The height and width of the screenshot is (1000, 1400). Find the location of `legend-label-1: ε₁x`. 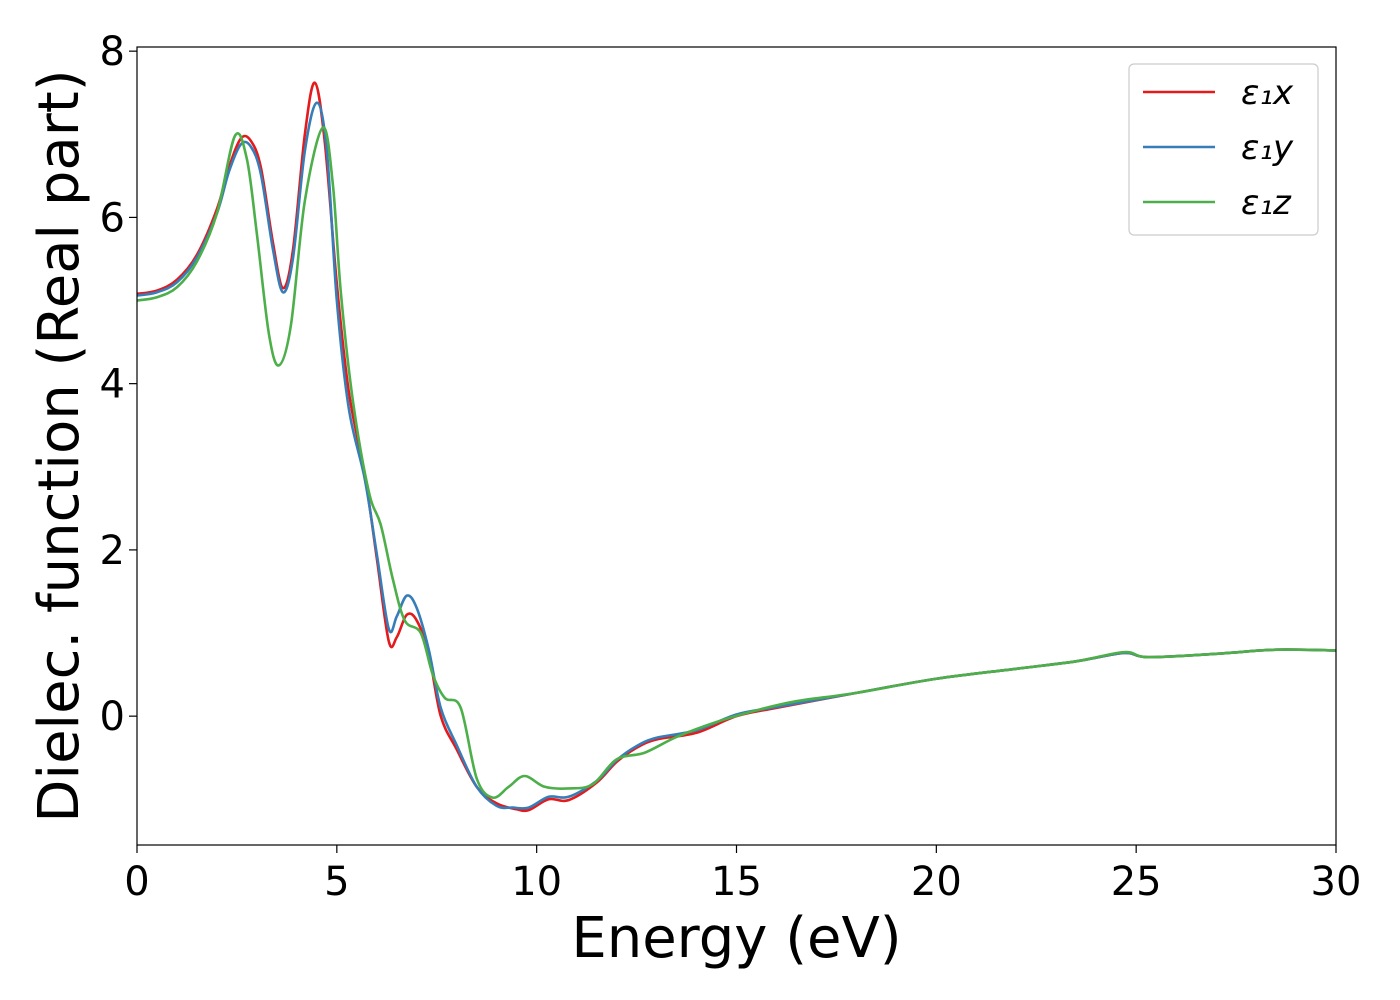

legend-label-1: ε₁x is located at coordinates (1267, 93).